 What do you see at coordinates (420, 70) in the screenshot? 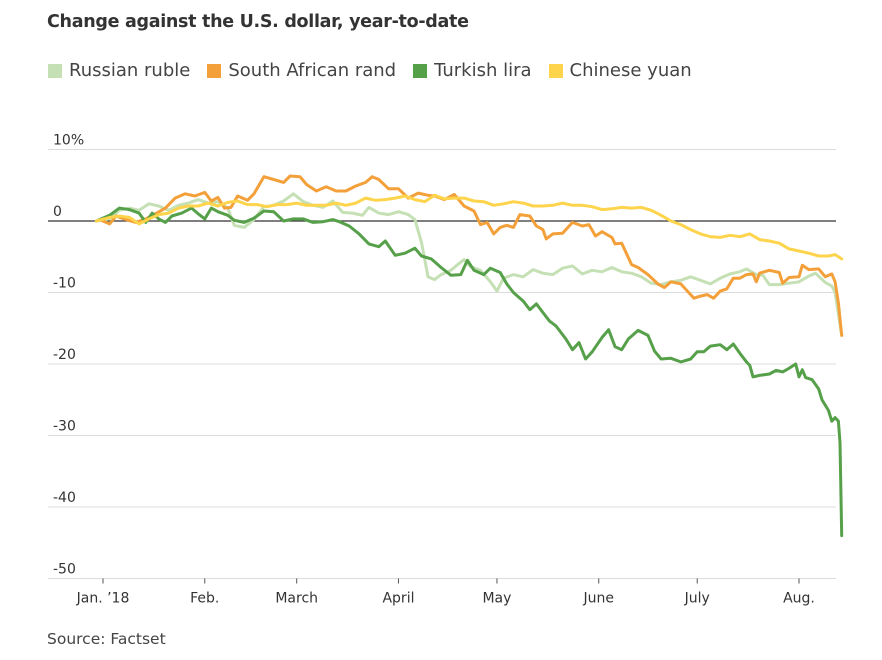
I see `legend-swatch-turkish-lira` at bounding box center [420, 70].